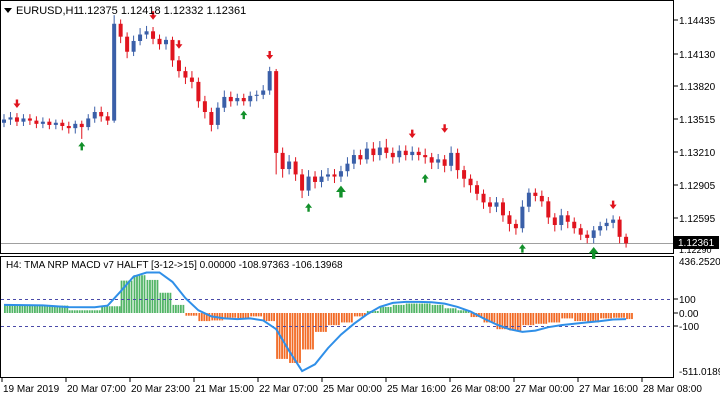 The image size is (720, 405). What do you see at coordinates (697, 317) in the screenshot?
I see `indicator-scale: 436.25203 100 0.00 -100 -511.01891` at bounding box center [697, 317].